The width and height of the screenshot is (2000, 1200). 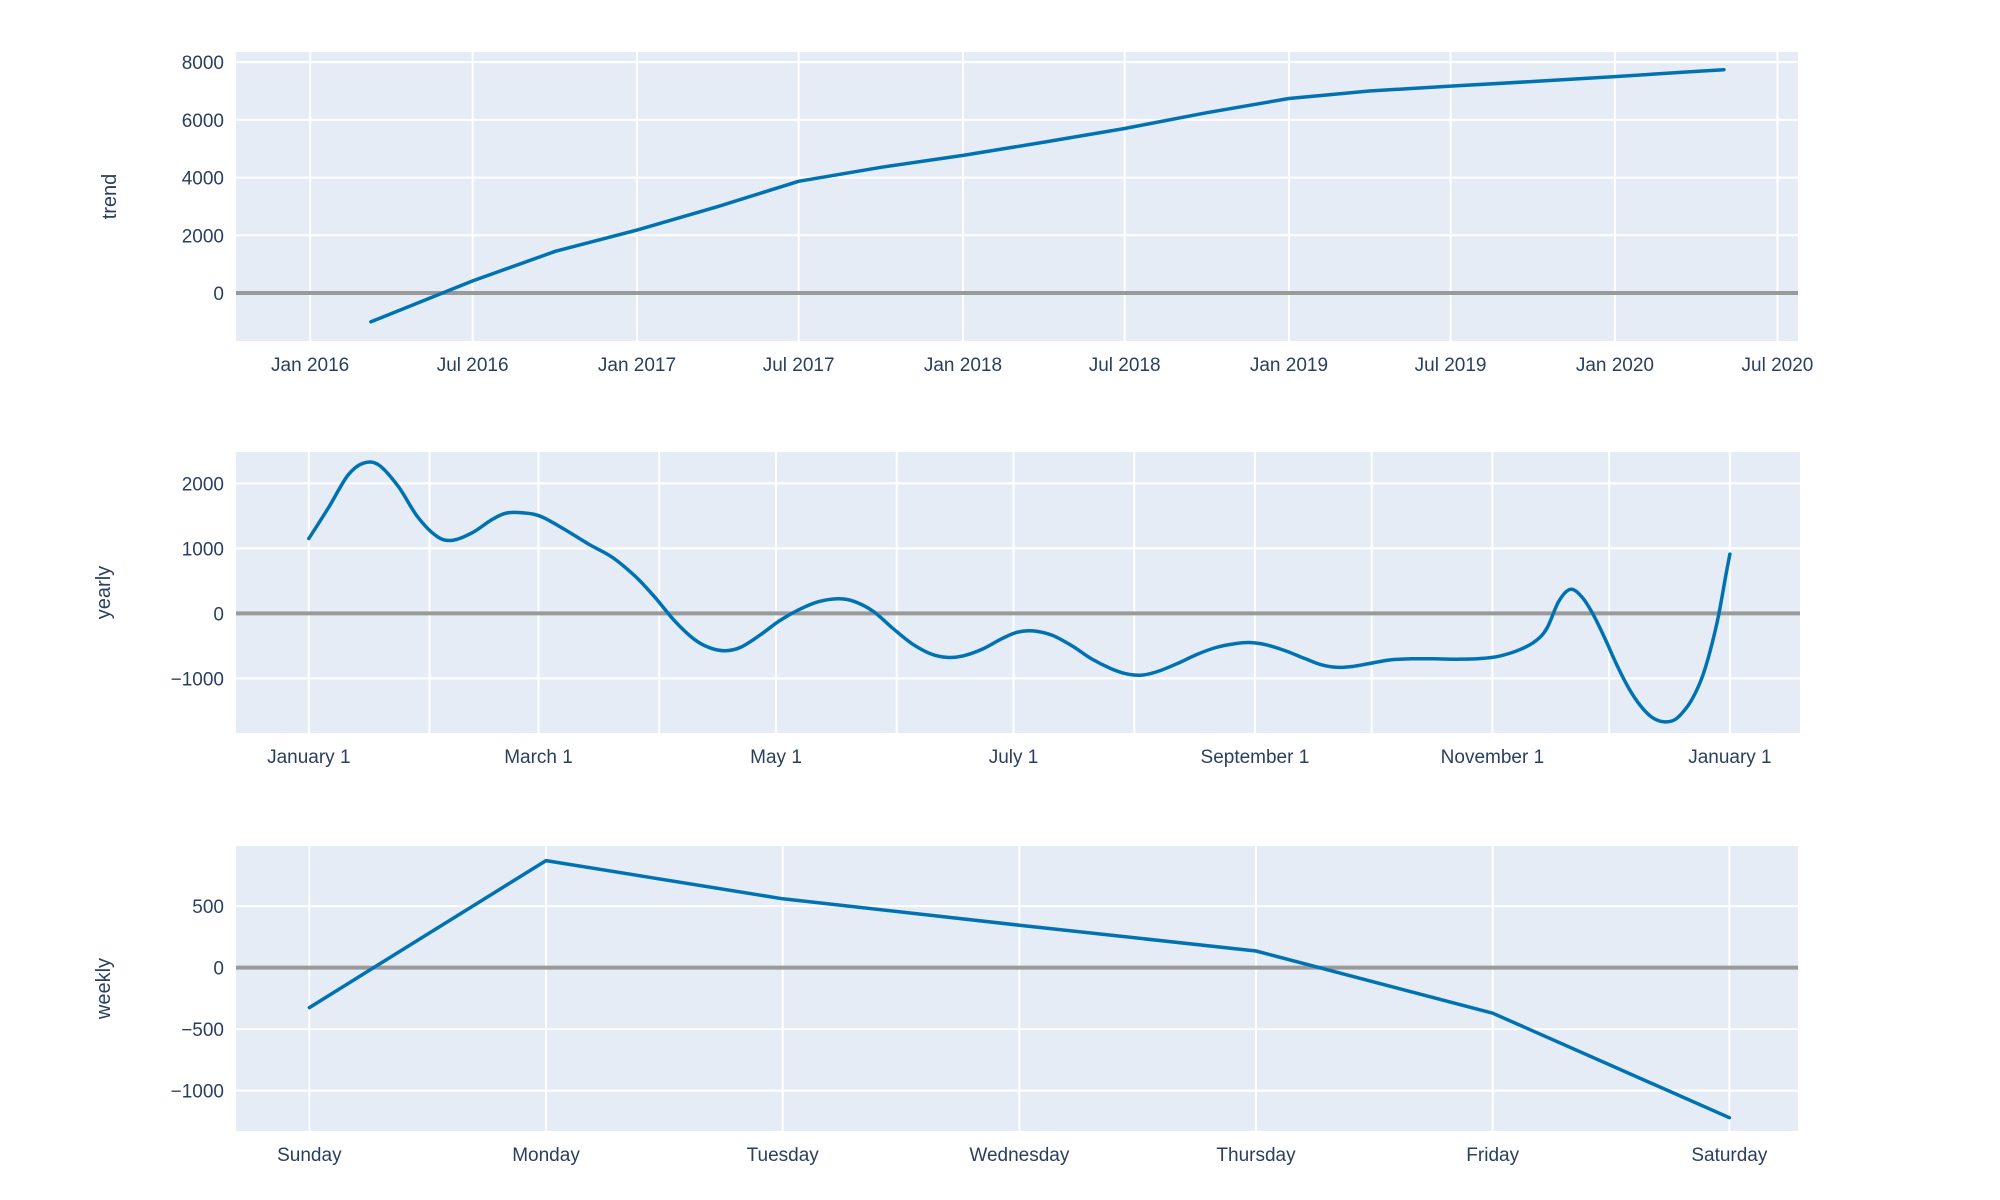 What do you see at coordinates (1125, 365) in the screenshot?
I see `trend-x-tick-label: Jul 2018` at bounding box center [1125, 365].